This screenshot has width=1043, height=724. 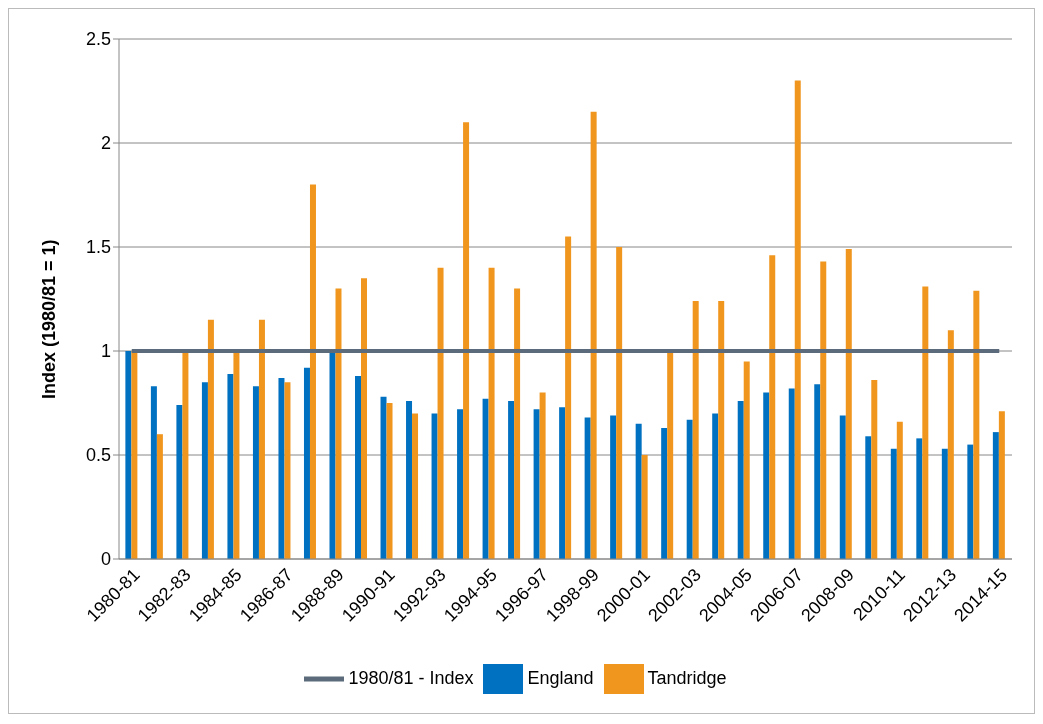 I want to click on legend-label: 1980/81 - Index, so click(x=411, y=677).